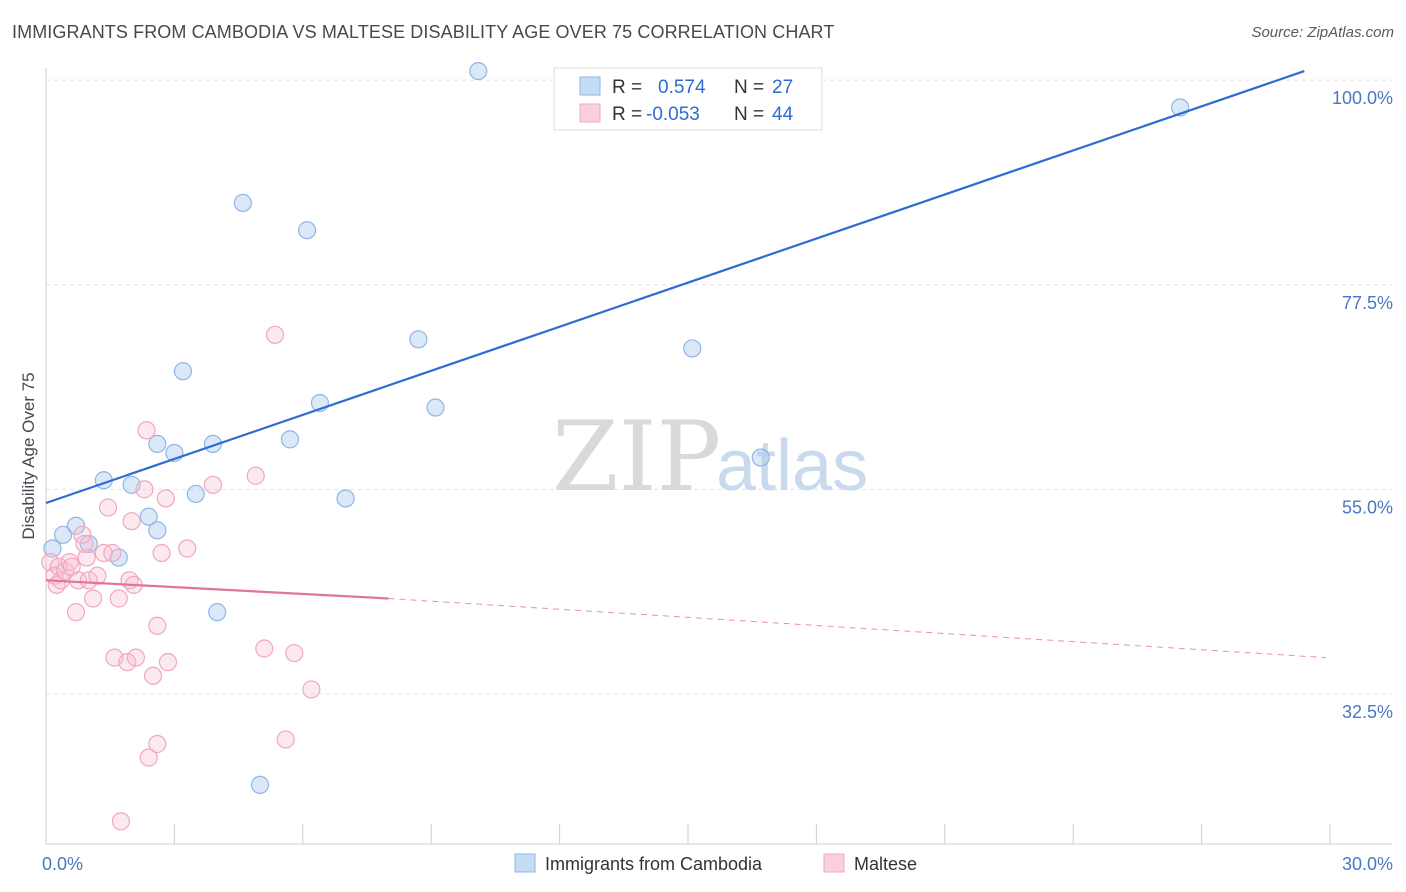  Describe the element at coordinates (673, 114) in the screenshot. I see `legend-r-value-maltese: -0.053` at that location.